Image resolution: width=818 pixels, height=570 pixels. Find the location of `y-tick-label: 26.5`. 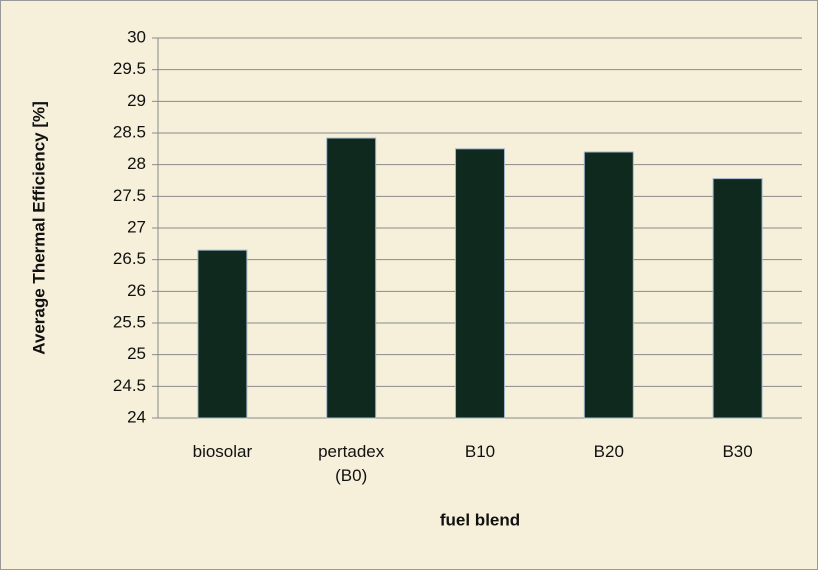

y-tick-label: 26.5 is located at coordinates (129, 258).